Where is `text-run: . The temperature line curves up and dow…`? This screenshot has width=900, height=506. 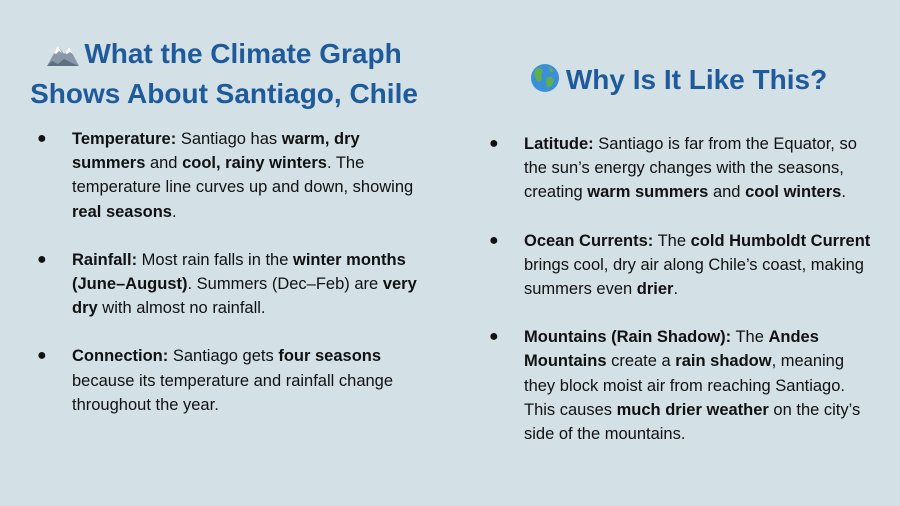 text-run: . The temperature line curves up and dow… is located at coordinates (243, 175).